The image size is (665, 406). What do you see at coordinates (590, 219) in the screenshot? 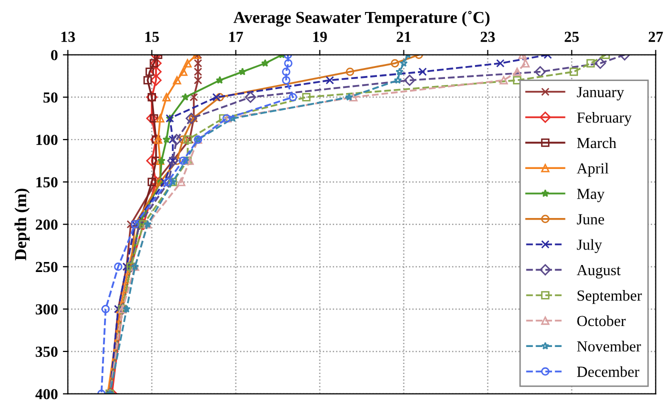
I see `legend-label: June` at bounding box center [590, 219].